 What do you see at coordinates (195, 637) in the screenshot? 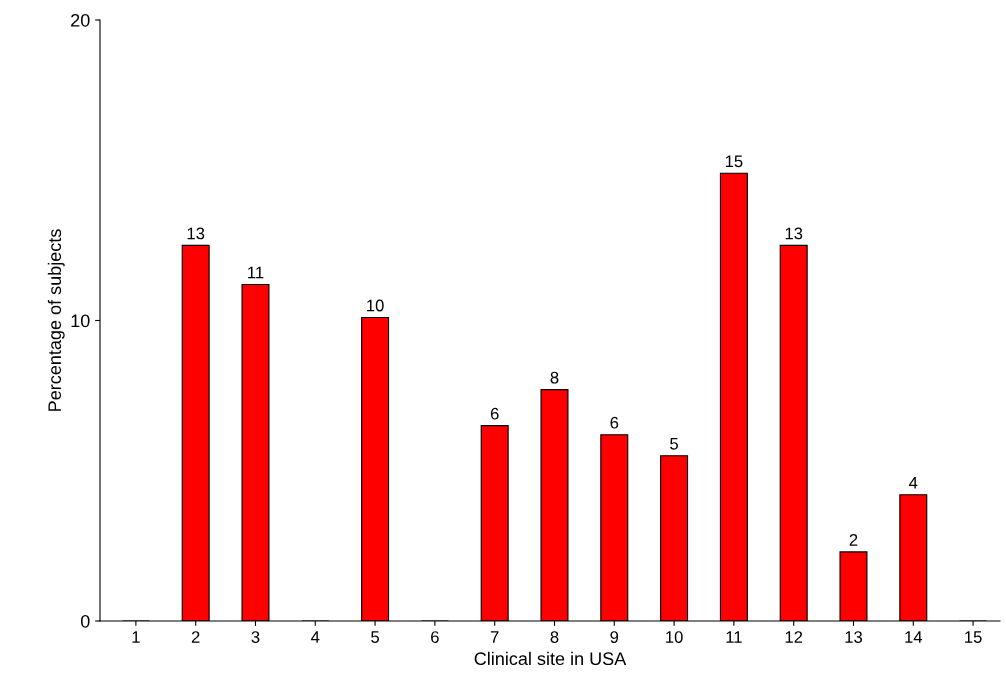
I see `x-tick-label: 2` at bounding box center [195, 637].